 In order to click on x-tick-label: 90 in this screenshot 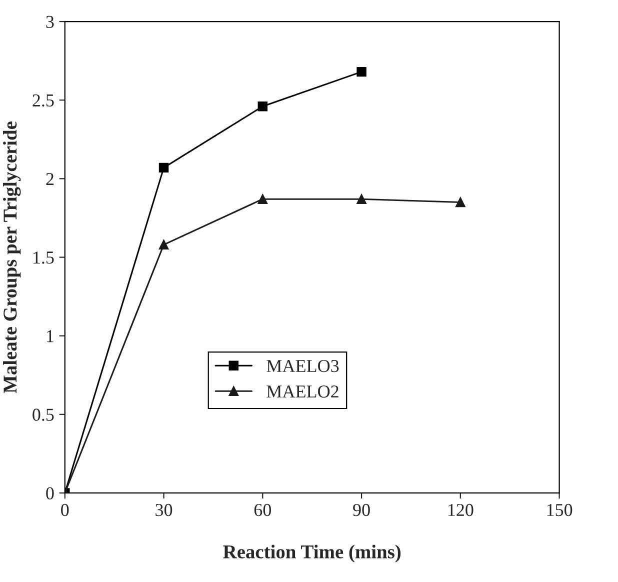, I will do `click(361, 510)`.